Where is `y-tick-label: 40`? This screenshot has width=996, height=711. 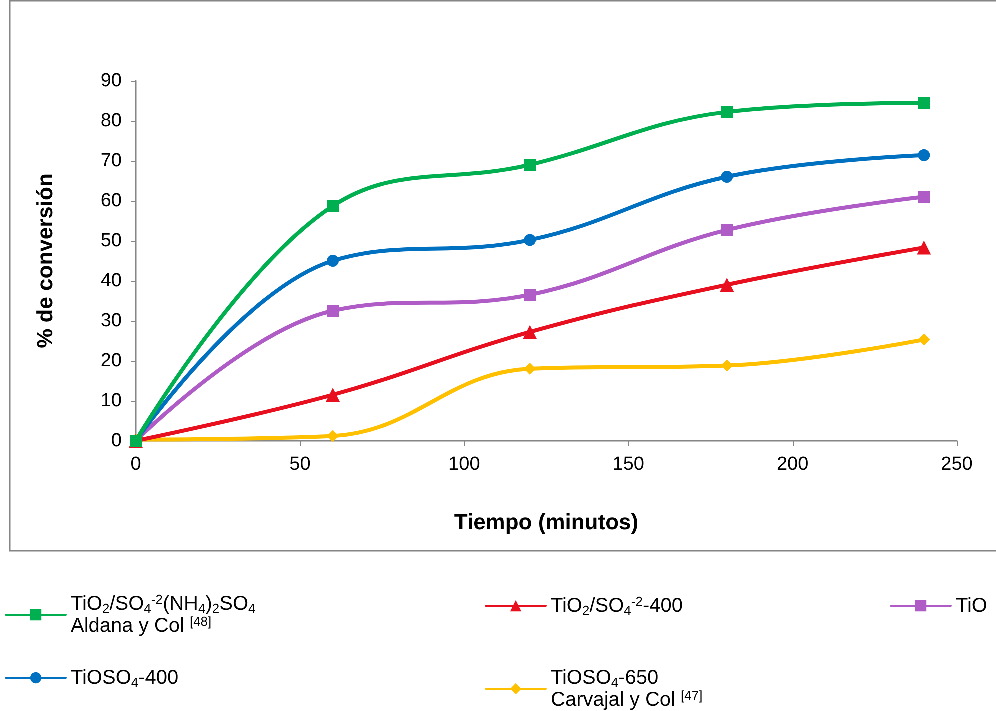 y-tick-label: 40 is located at coordinates (111, 281).